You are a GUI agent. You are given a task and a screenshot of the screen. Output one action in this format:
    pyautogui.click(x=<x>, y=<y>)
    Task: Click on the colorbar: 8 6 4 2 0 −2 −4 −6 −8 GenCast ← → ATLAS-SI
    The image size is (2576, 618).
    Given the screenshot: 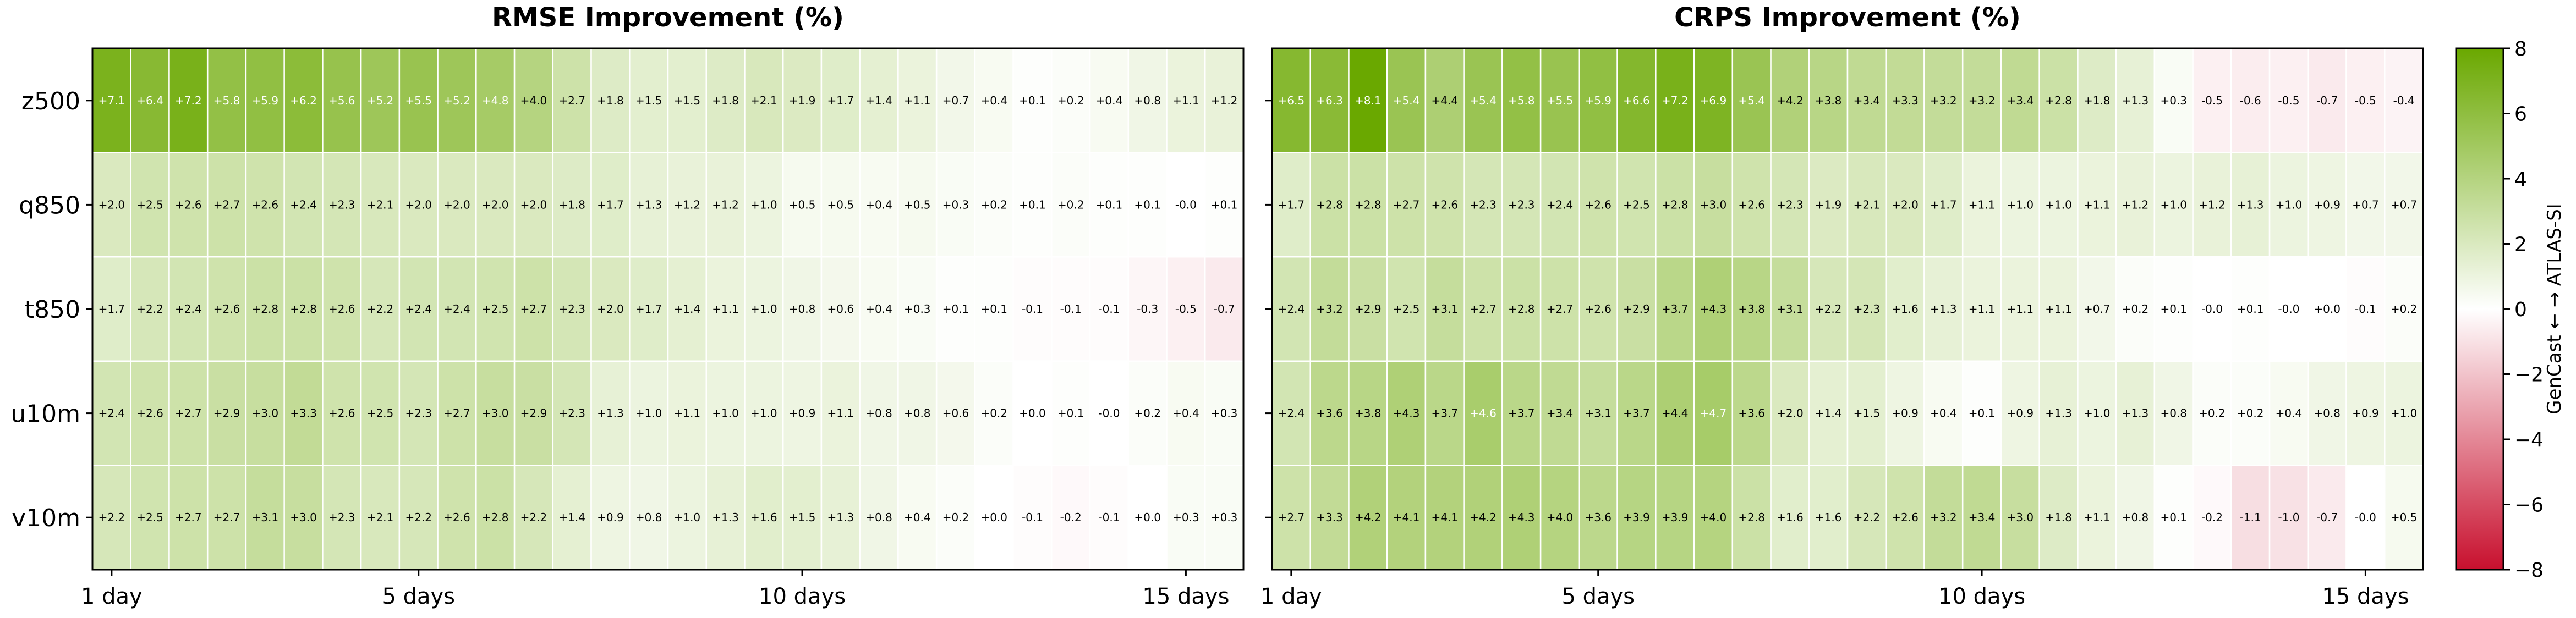 What is the action you would take?
    pyautogui.click(x=2511, y=310)
    